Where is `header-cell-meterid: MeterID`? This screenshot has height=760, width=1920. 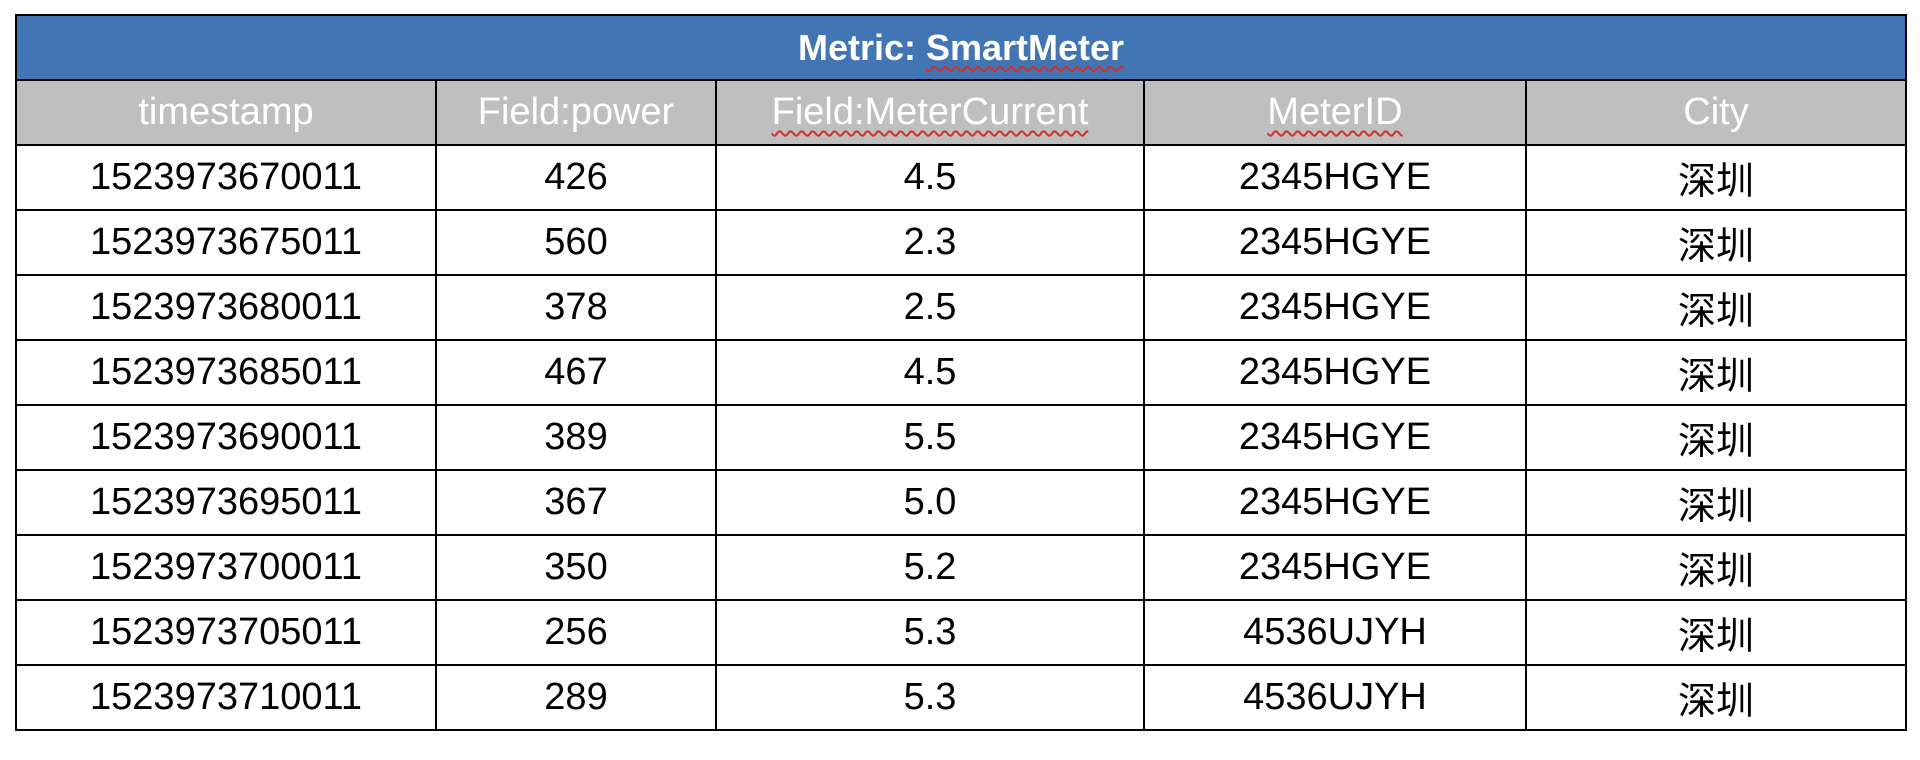 header-cell-meterid: MeterID is located at coordinates (1335, 112).